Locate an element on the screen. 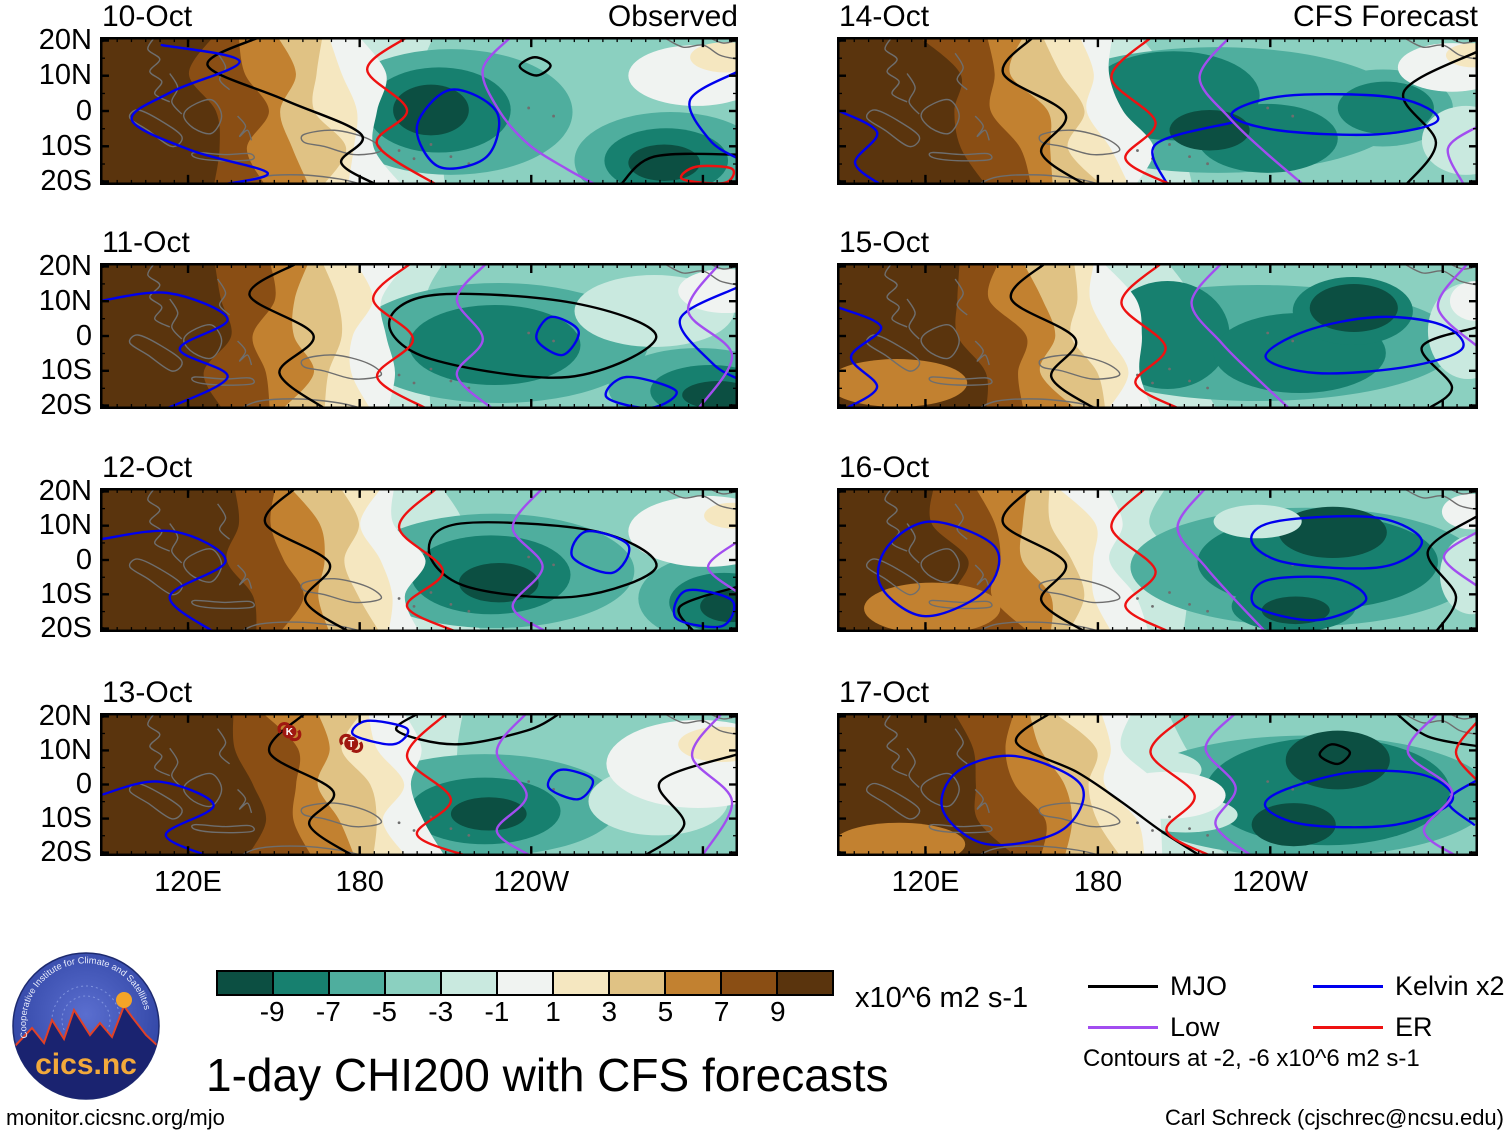  source-url: monitor.cicsnc.org/mjo is located at coordinates (115, 1117).